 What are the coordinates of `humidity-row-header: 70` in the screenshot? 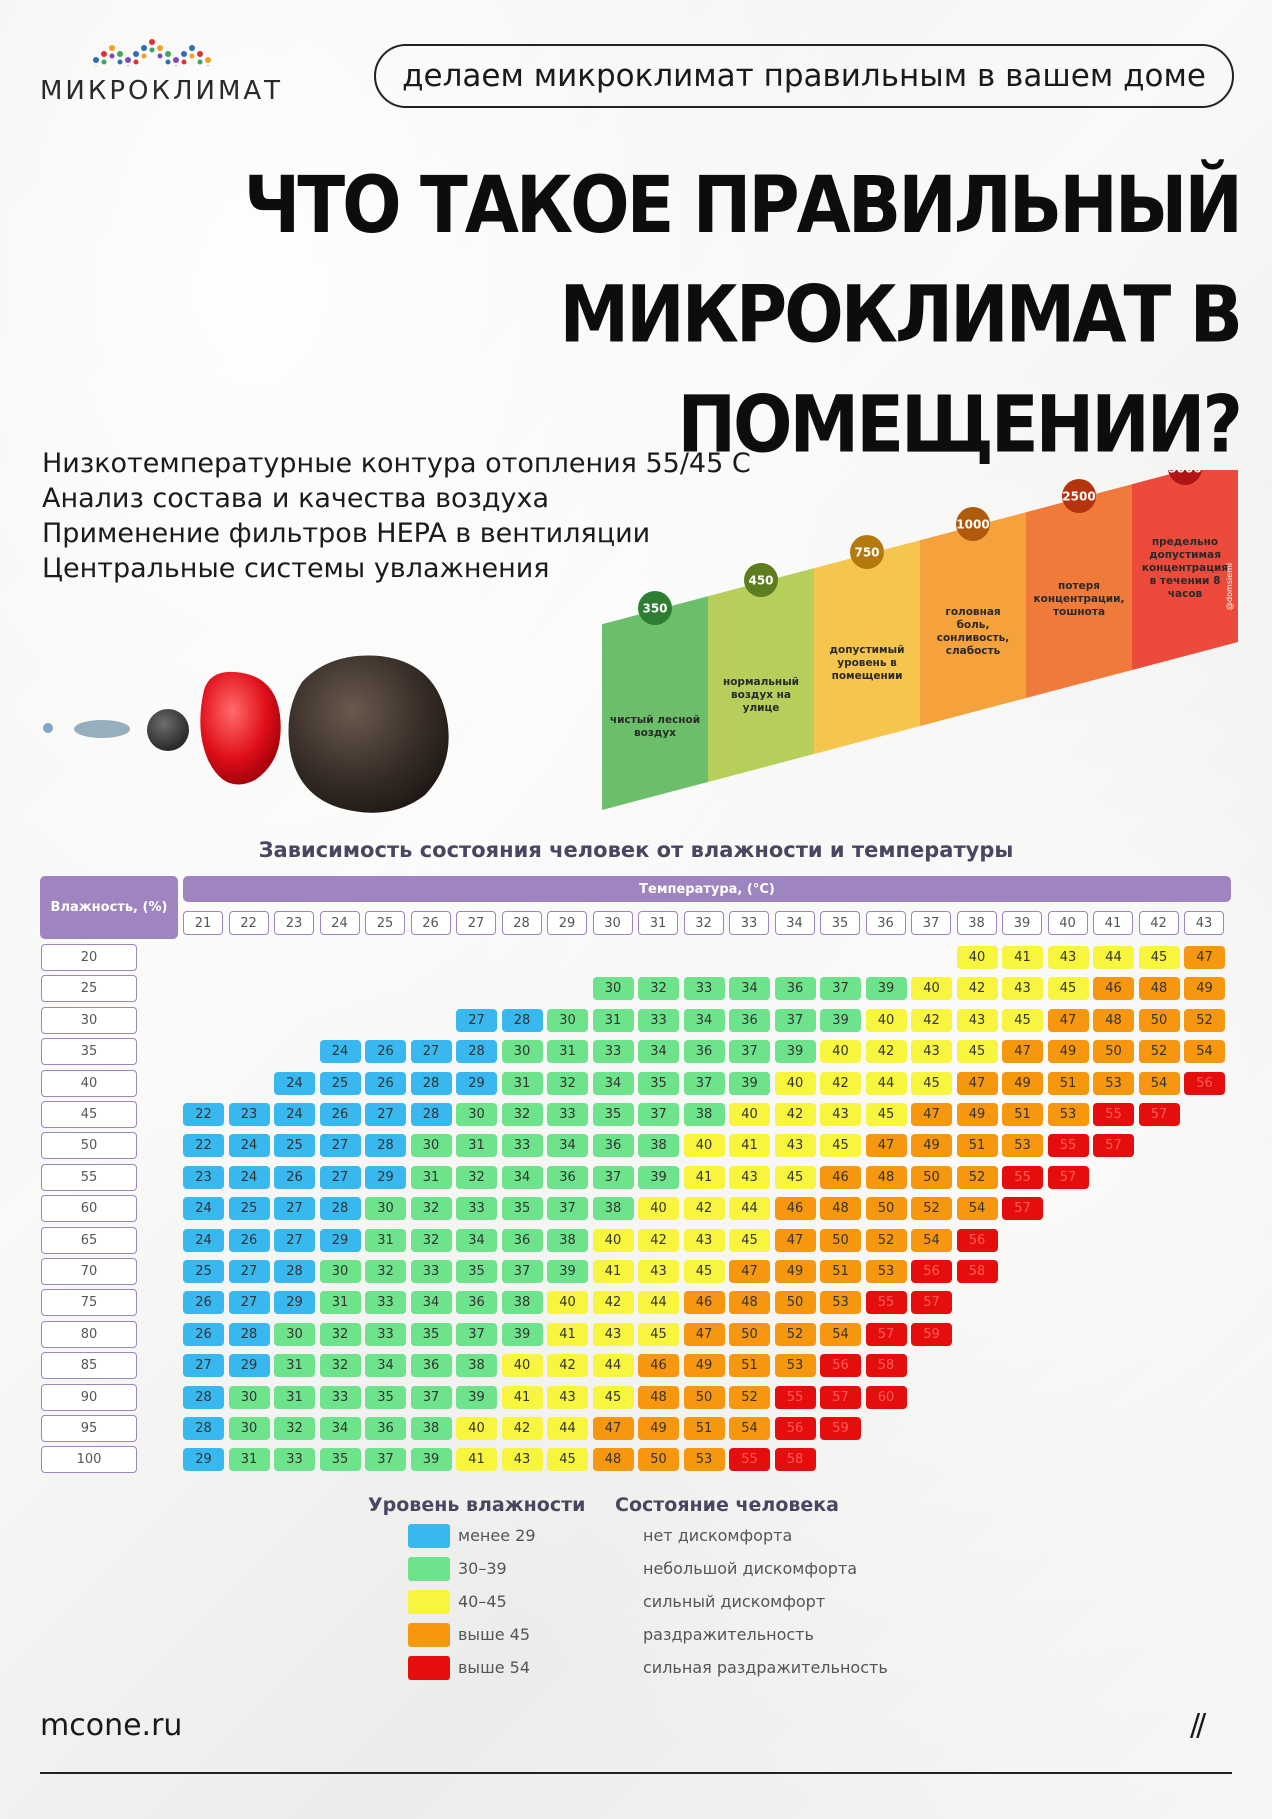 It's located at (89, 1271).